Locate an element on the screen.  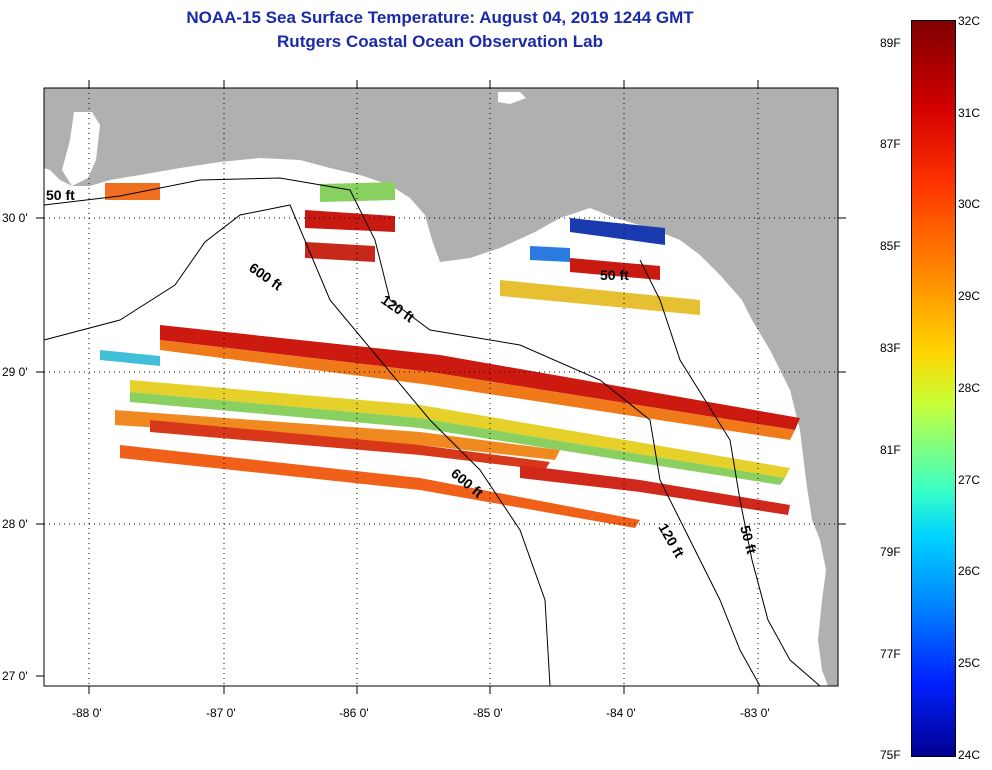
swath-red-east is located at coordinates (615, 269).